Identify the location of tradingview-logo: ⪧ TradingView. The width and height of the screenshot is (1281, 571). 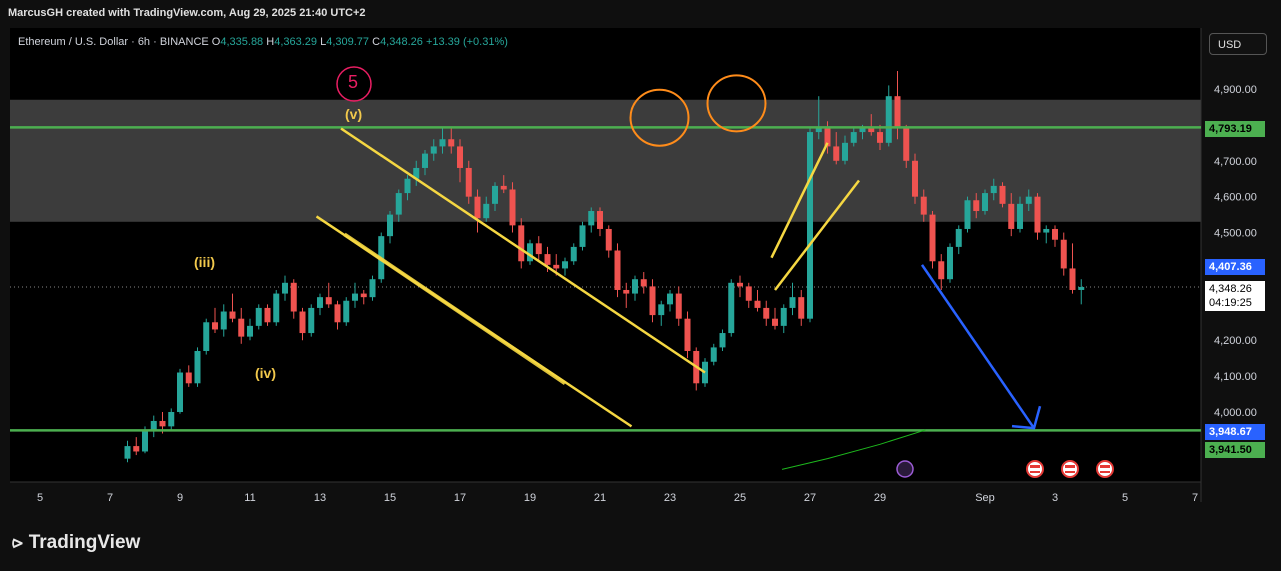
(76, 543).